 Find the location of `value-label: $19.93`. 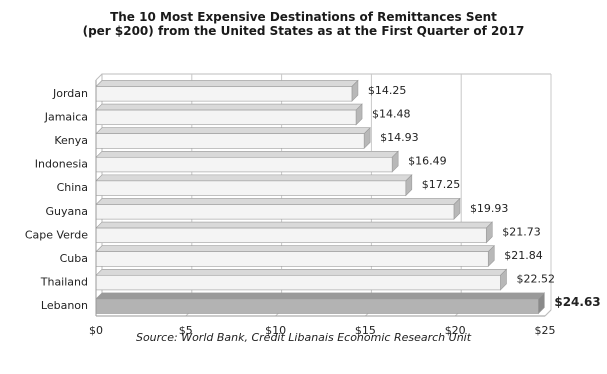

value-label: $19.93 is located at coordinates (489, 208).